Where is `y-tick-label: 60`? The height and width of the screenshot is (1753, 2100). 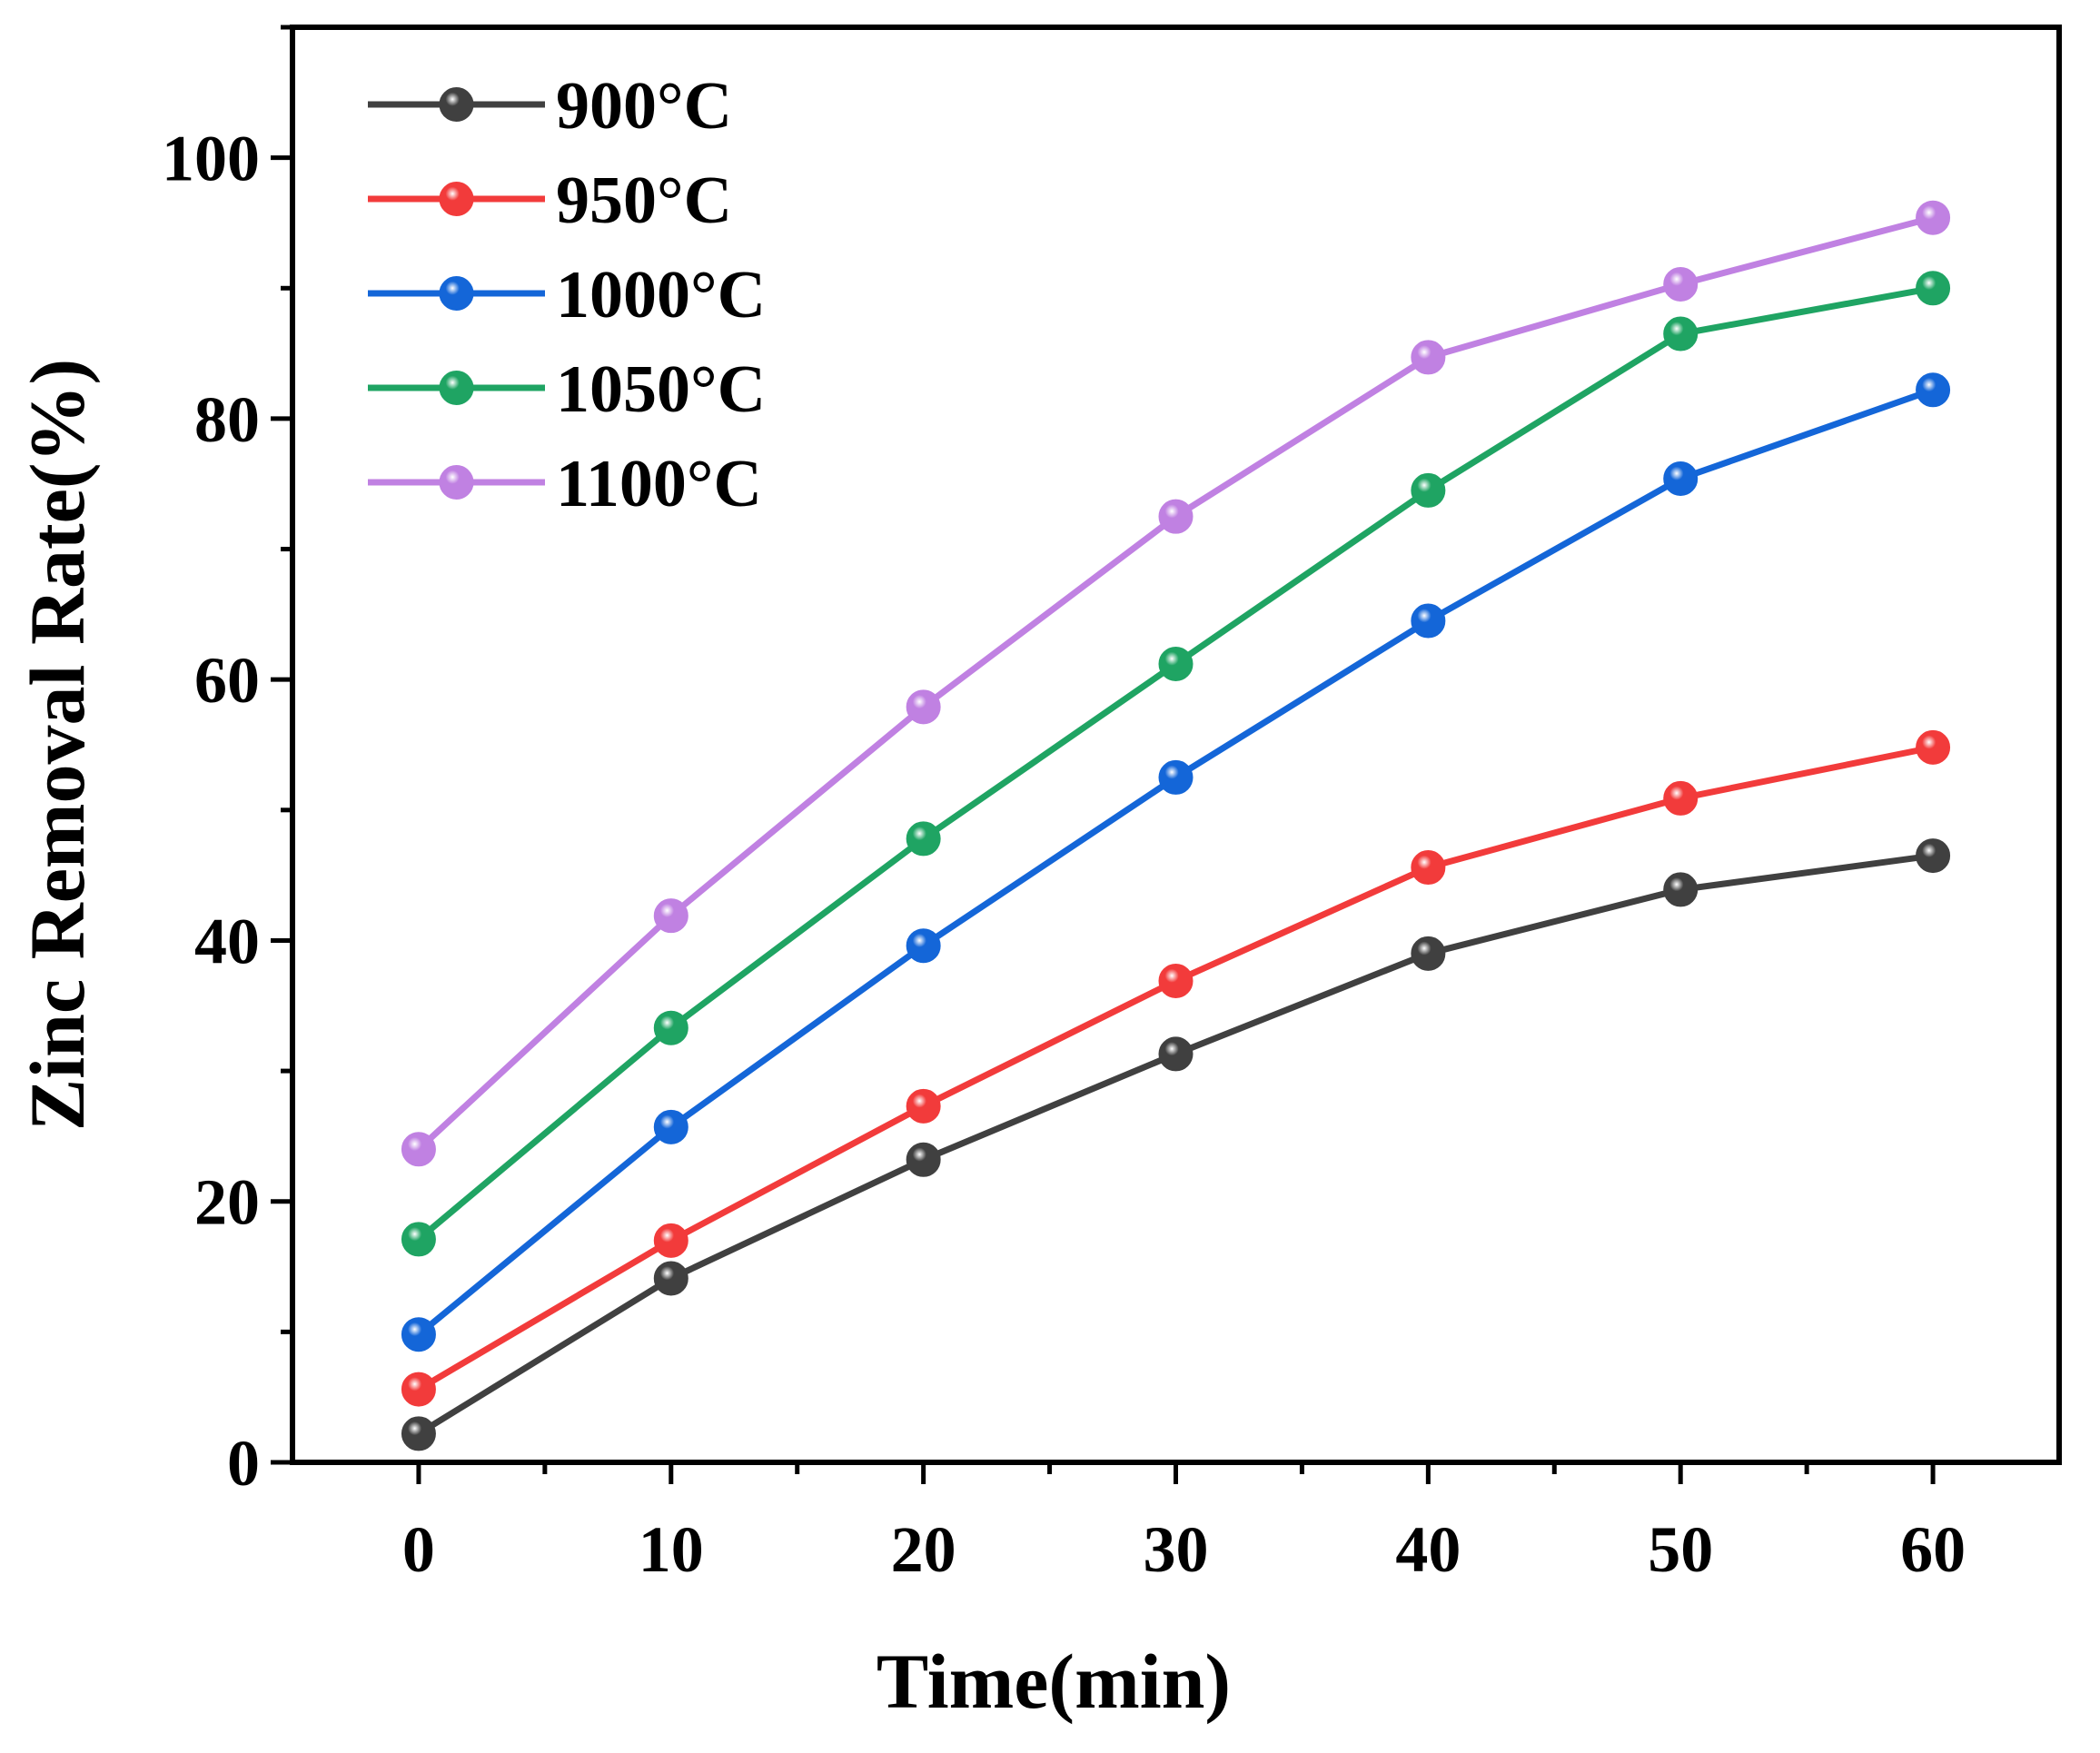
y-tick-label: 60 is located at coordinates (227, 681).